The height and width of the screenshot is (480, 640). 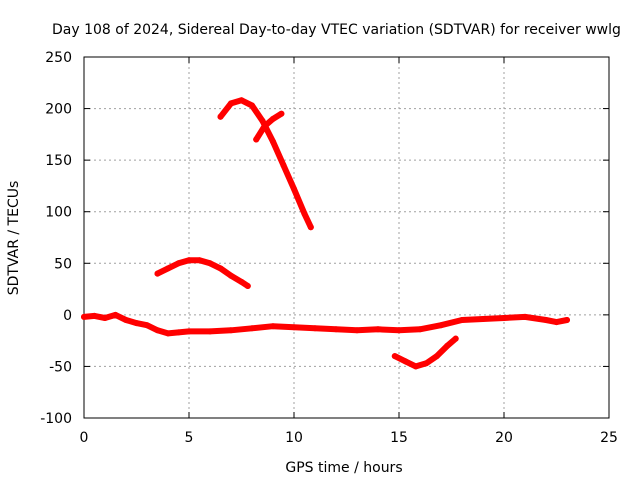 I want to click on x-tick-label: 0, so click(x=84, y=438).